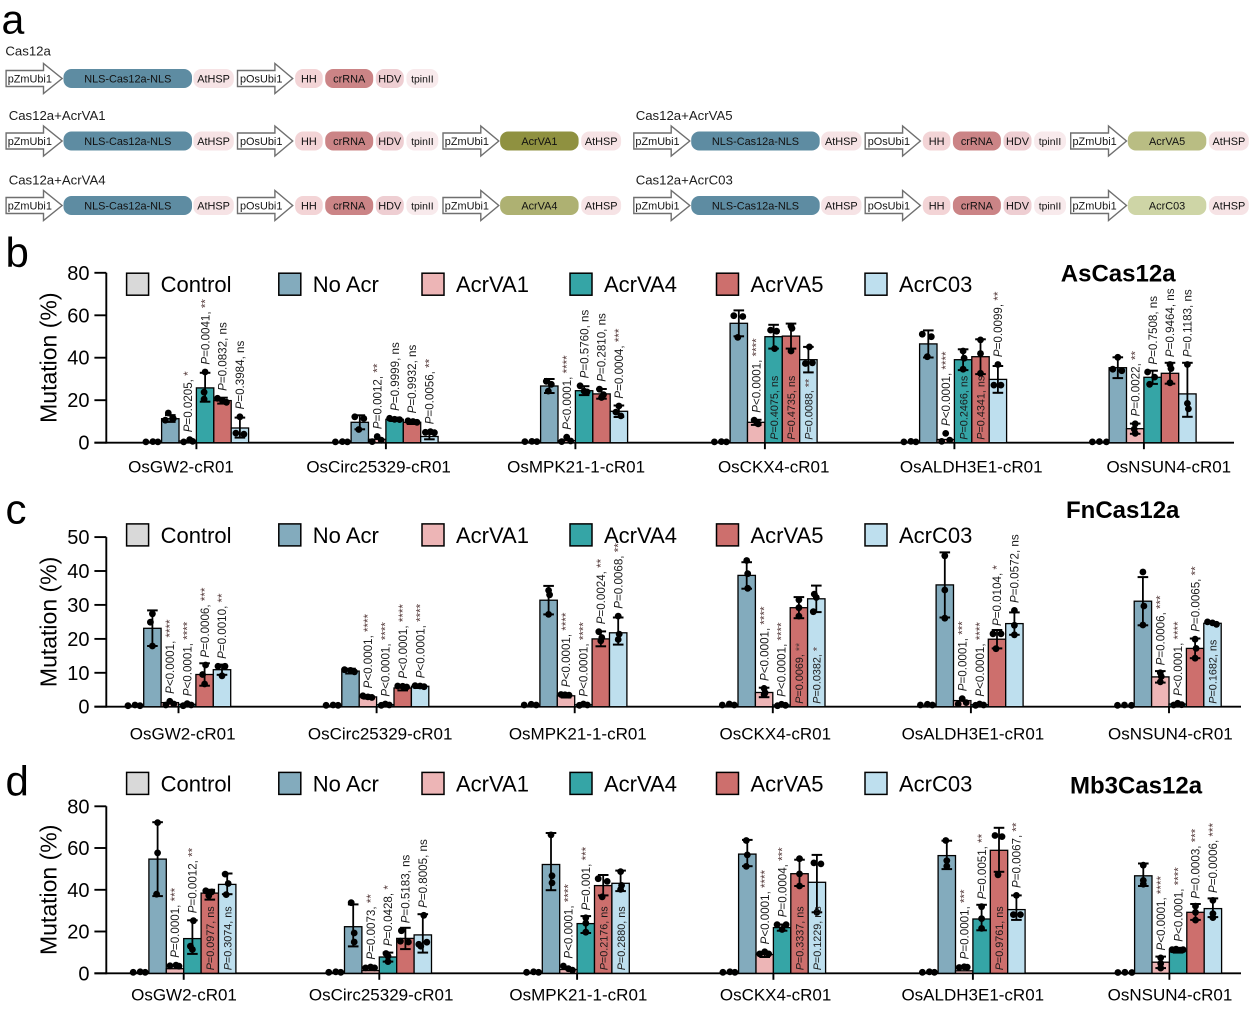 The image size is (1256, 1009). Describe the element at coordinates (800, 673) in the screenshot. I see `svg-text: P=0.0069, **` at that location.